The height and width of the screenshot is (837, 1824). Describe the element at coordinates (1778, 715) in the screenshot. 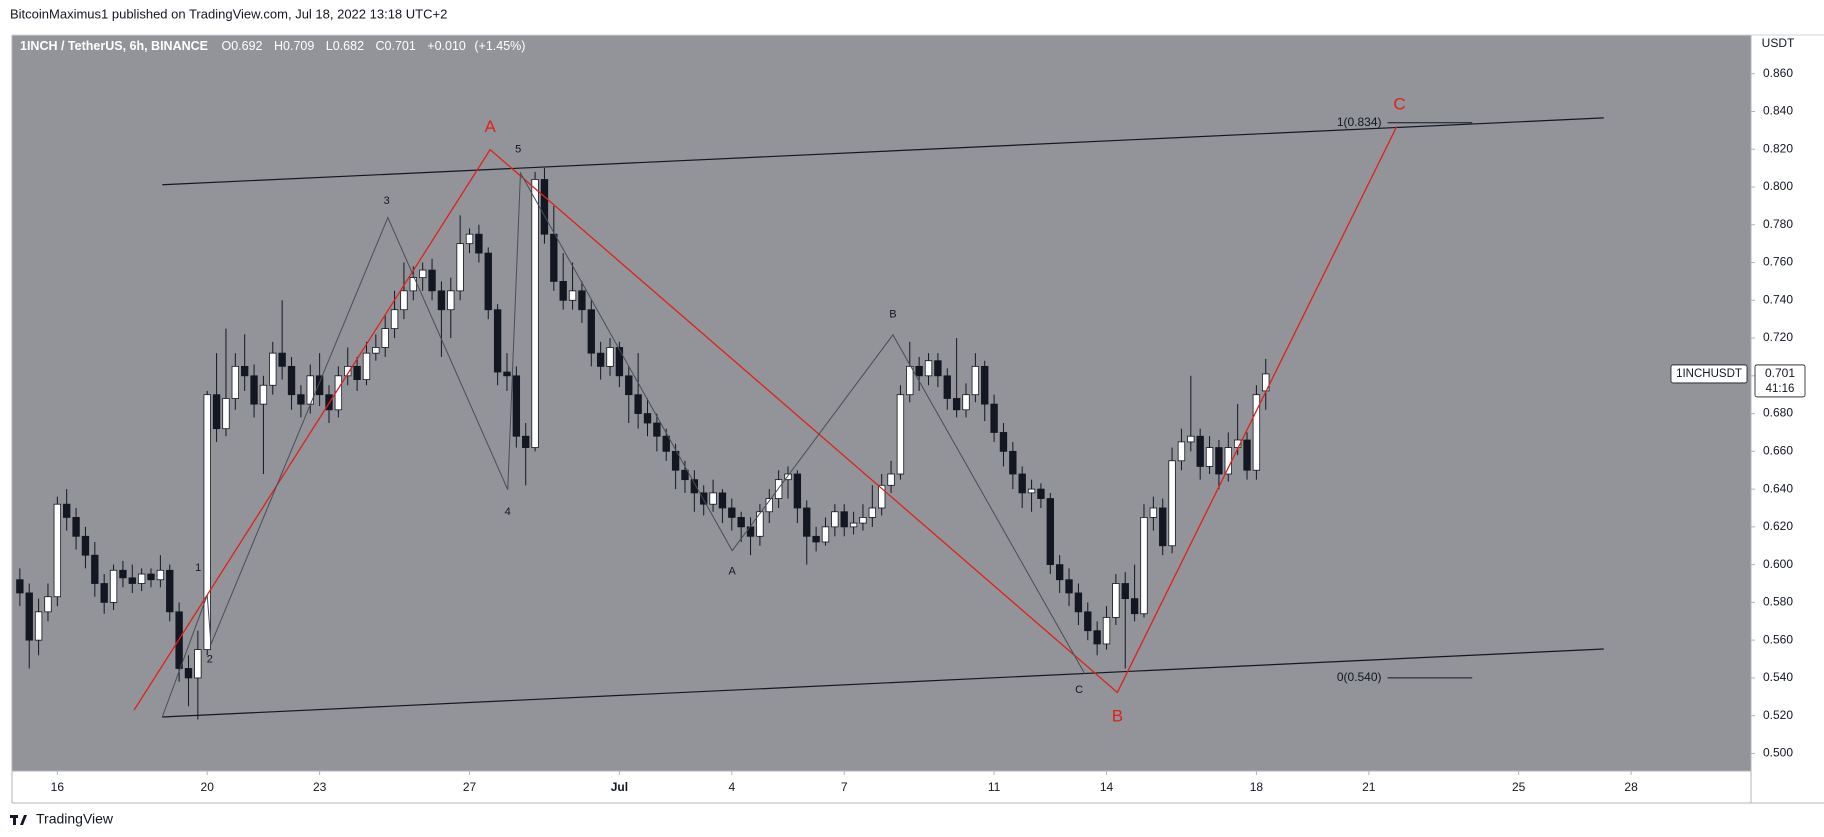

I see `y-tick-label: 0.520` at that location.